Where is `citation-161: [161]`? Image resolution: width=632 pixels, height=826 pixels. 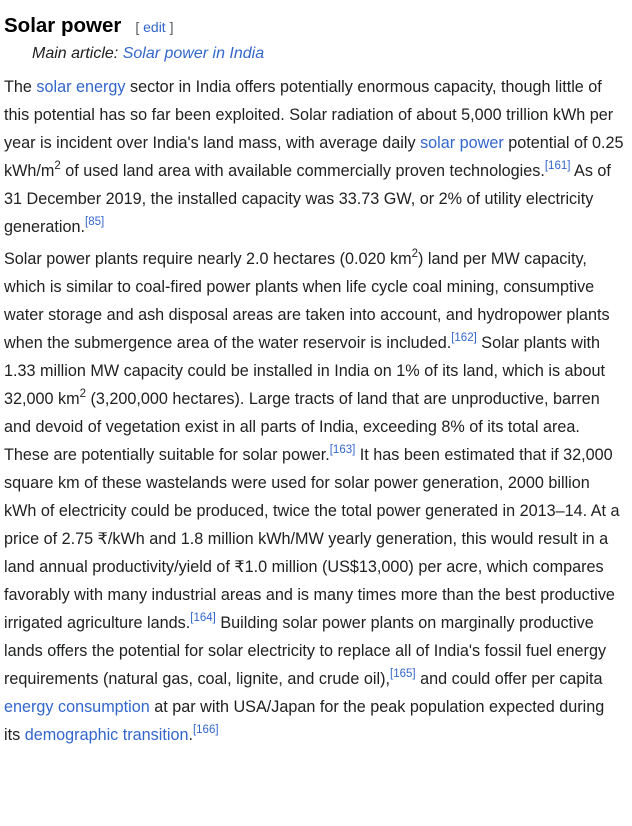
citation-161: [161] is located at coordinates (558, 166).